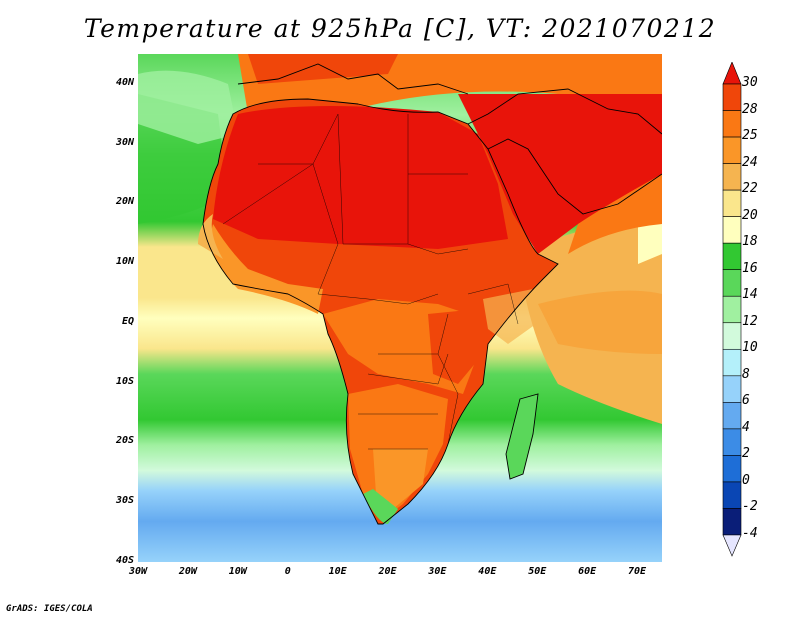  What do you see at coordinates (124, 262) in the screenshot?
I see `lat-label: 10N` at bounding box center [124, 262].